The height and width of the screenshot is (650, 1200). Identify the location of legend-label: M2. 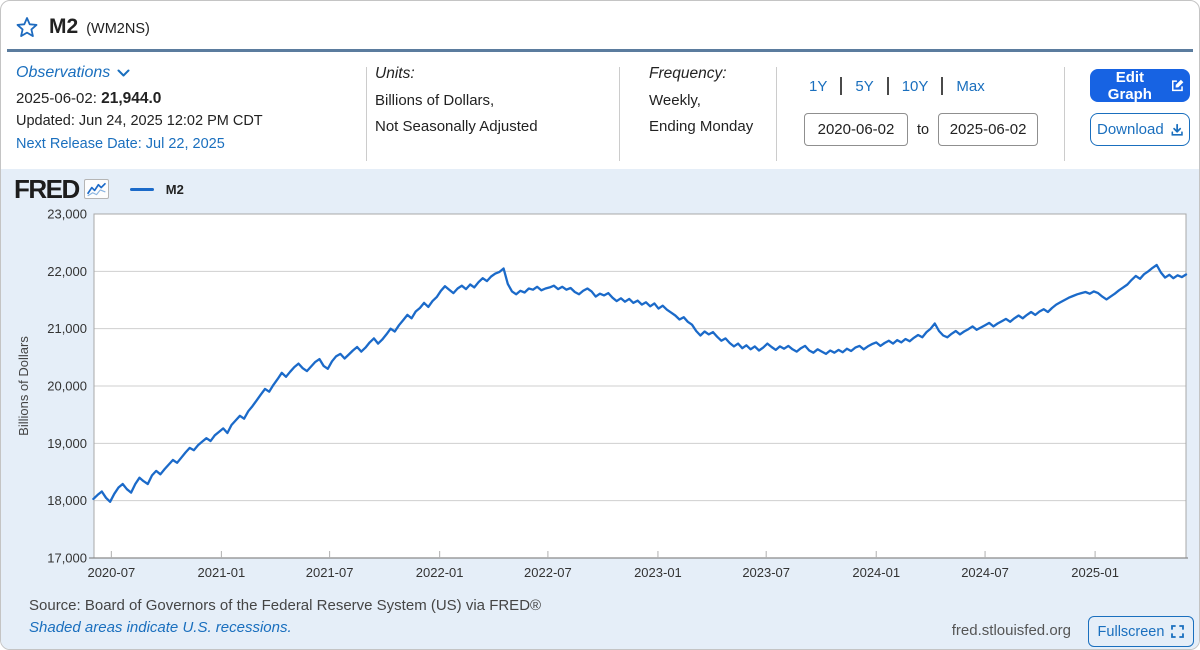
(174, 189).